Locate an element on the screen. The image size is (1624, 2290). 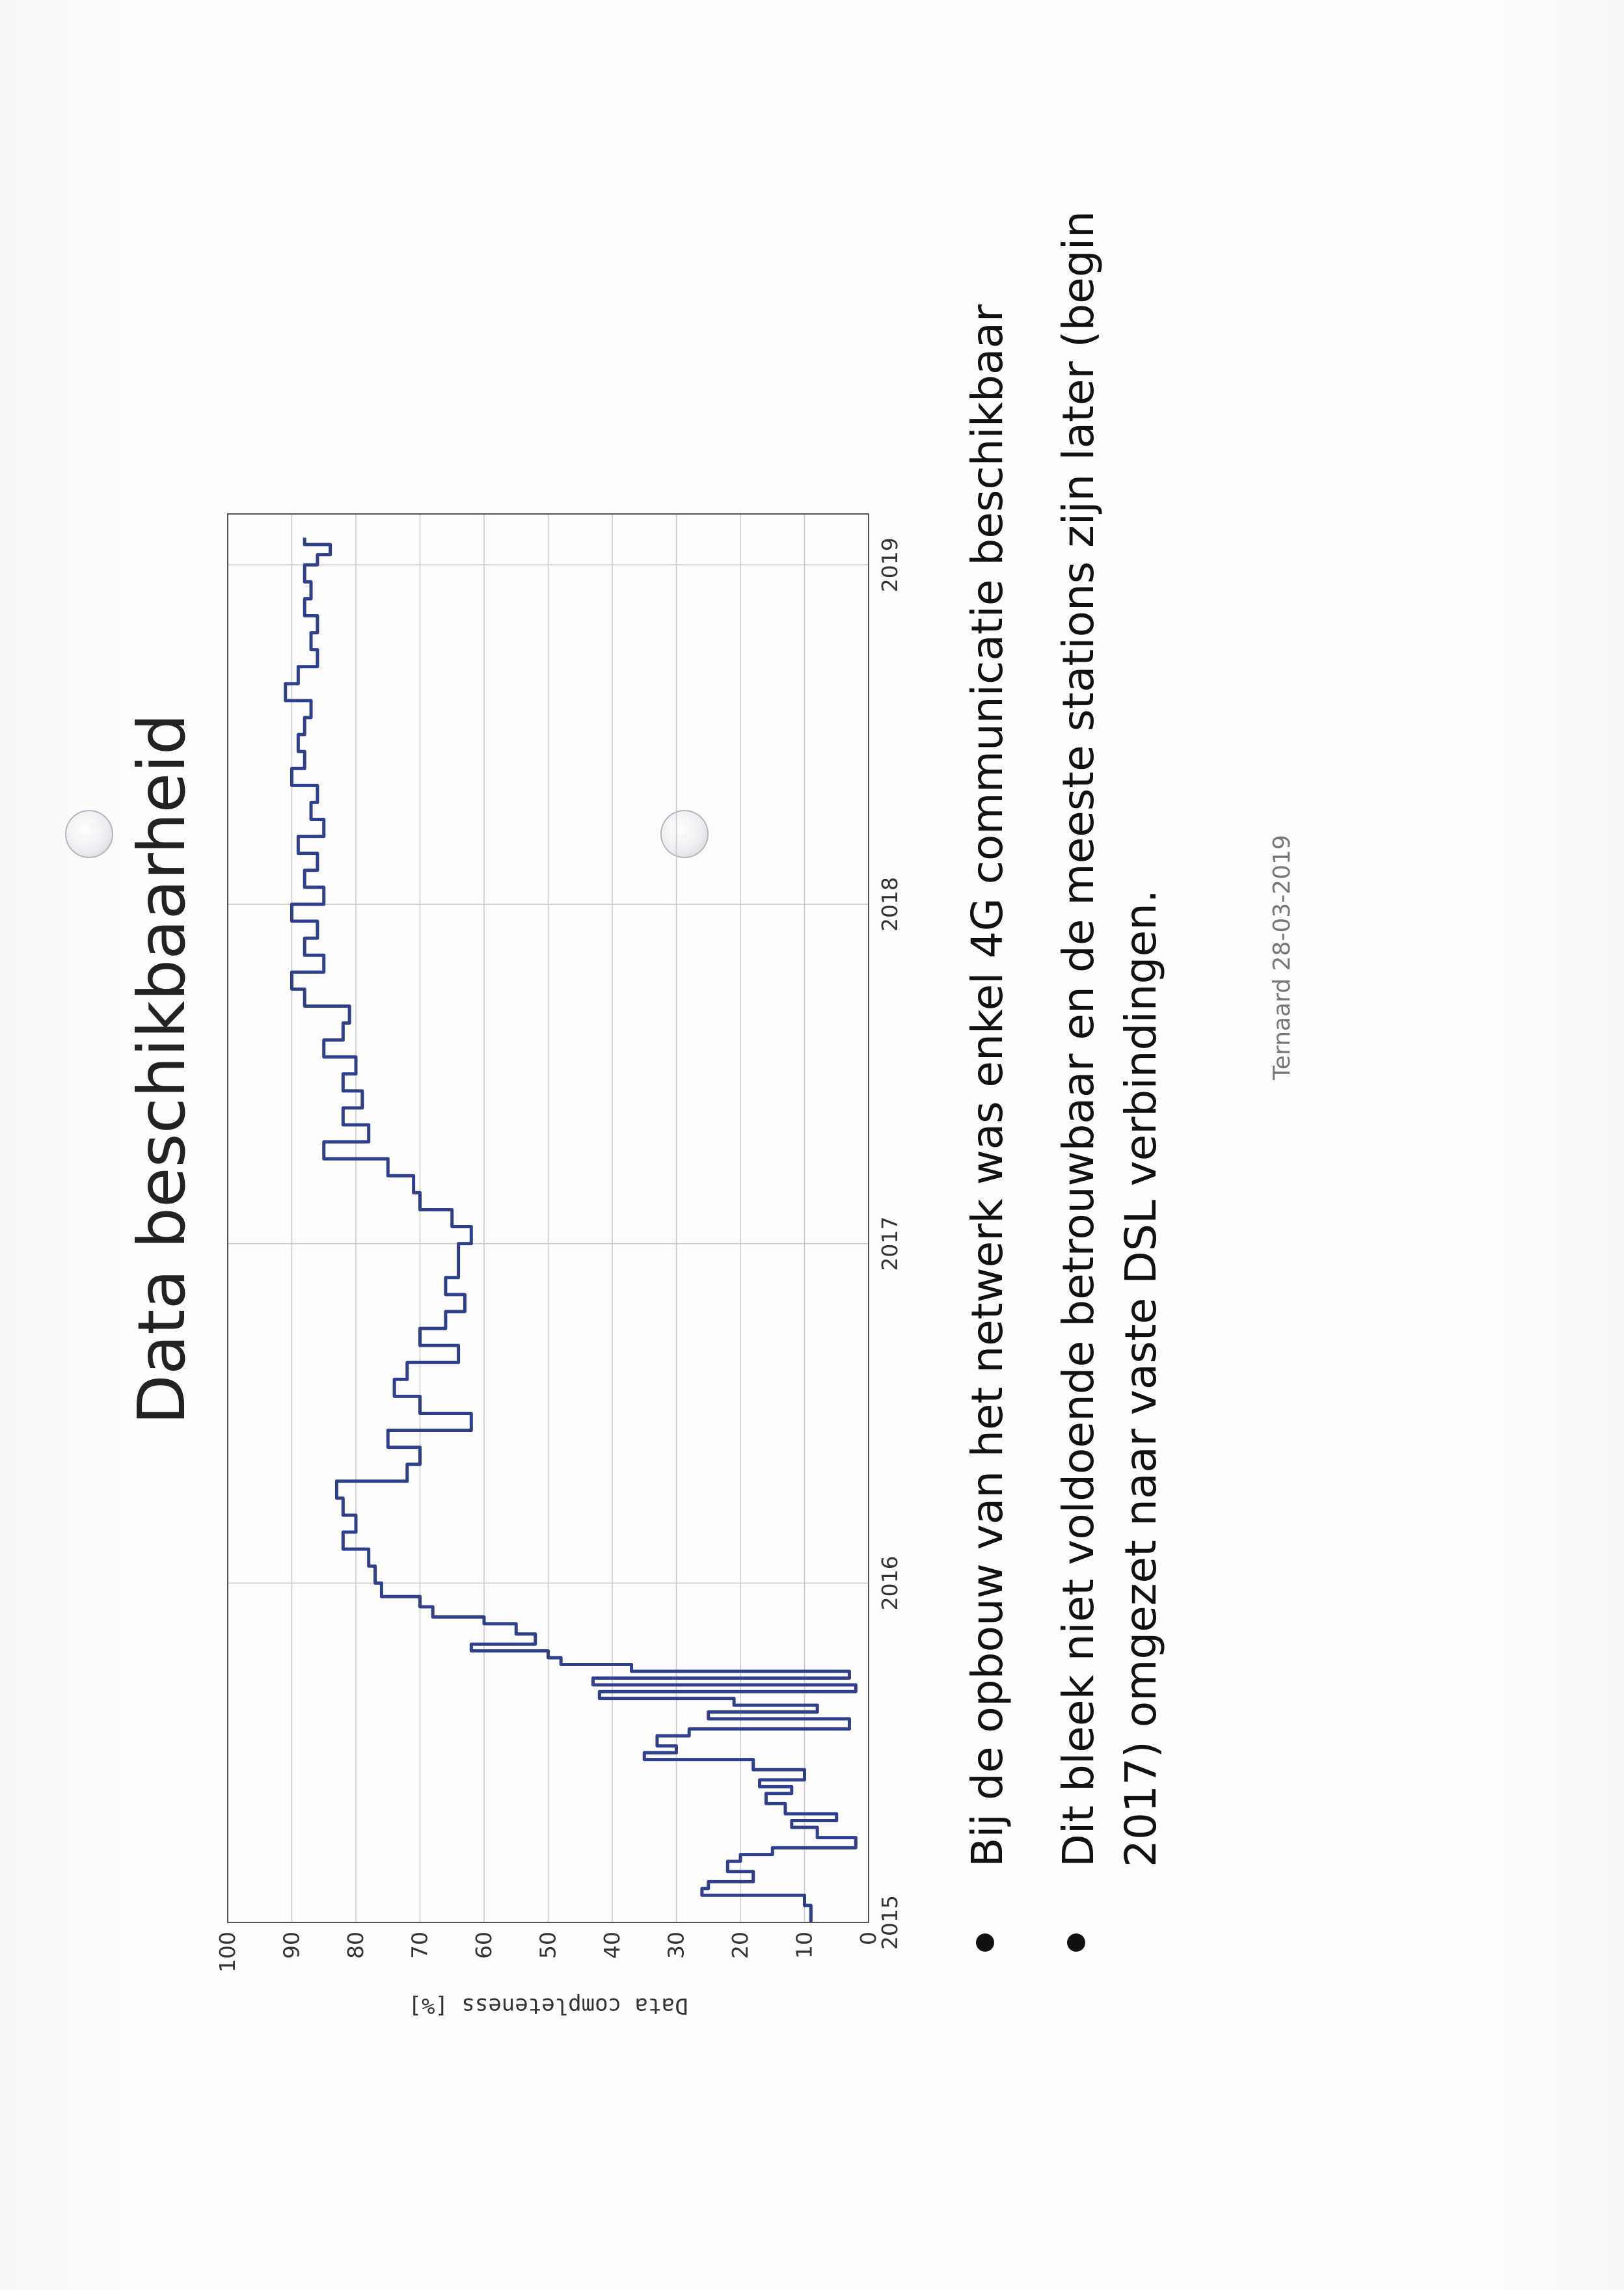
y-tick-label: 50 is located at coordinates (548, 1945).